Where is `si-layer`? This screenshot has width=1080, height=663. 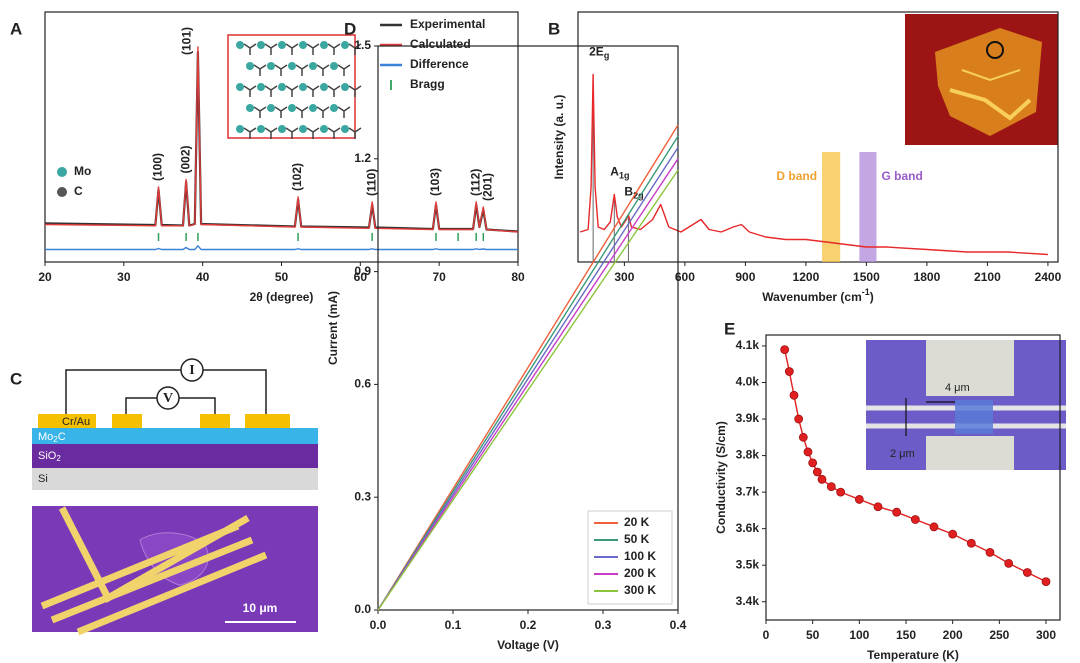
si-layer is located at coordinates (175, 479).